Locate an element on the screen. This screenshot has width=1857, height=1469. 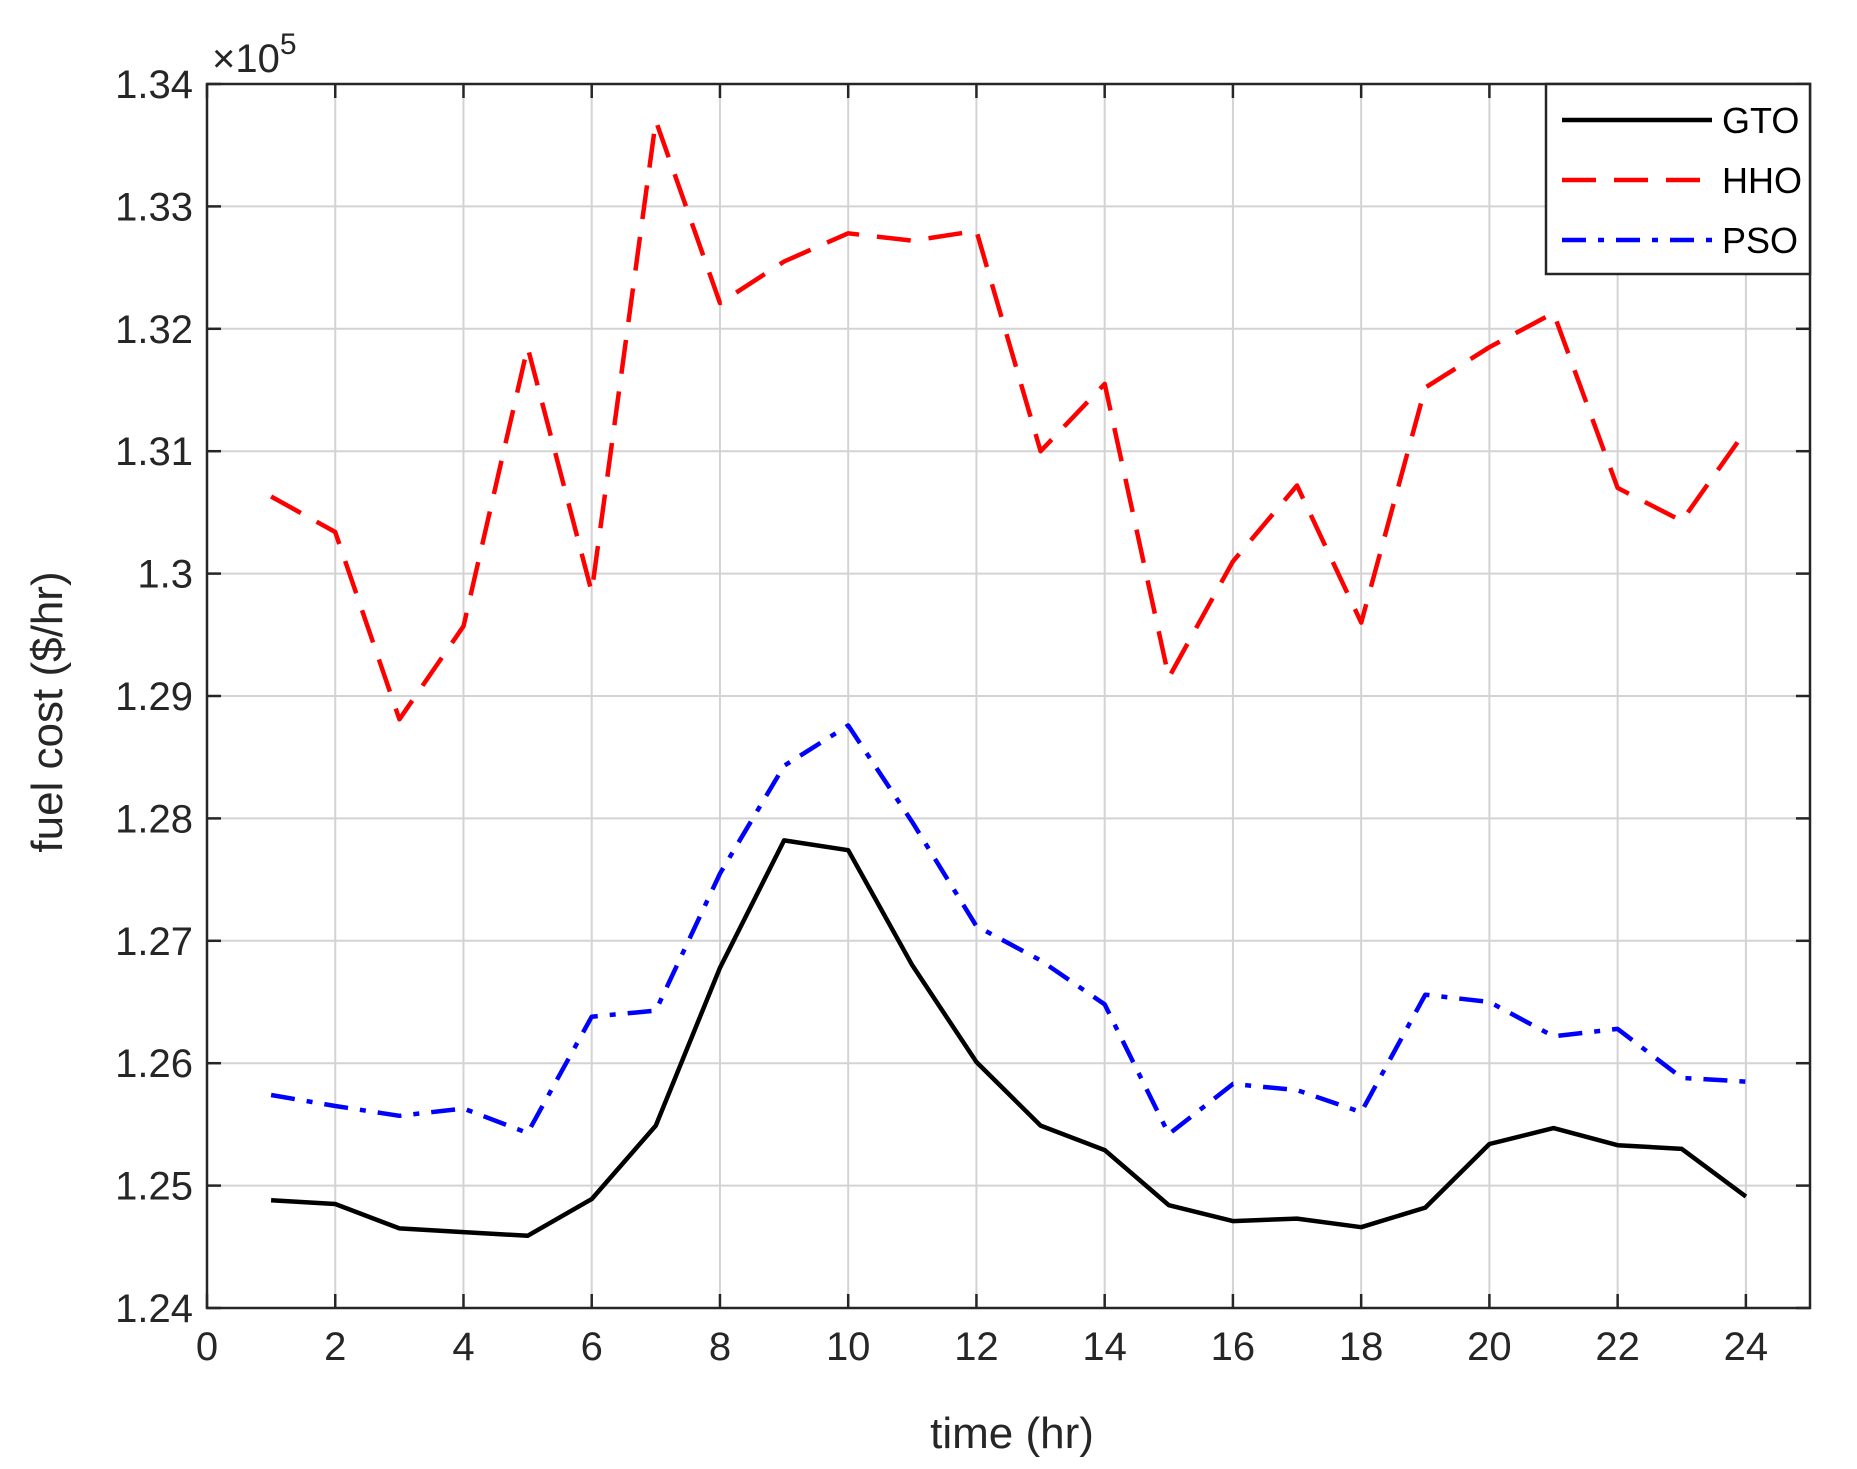
legend-items: GTO HHO PSO is located at coordinates (1682, 180).